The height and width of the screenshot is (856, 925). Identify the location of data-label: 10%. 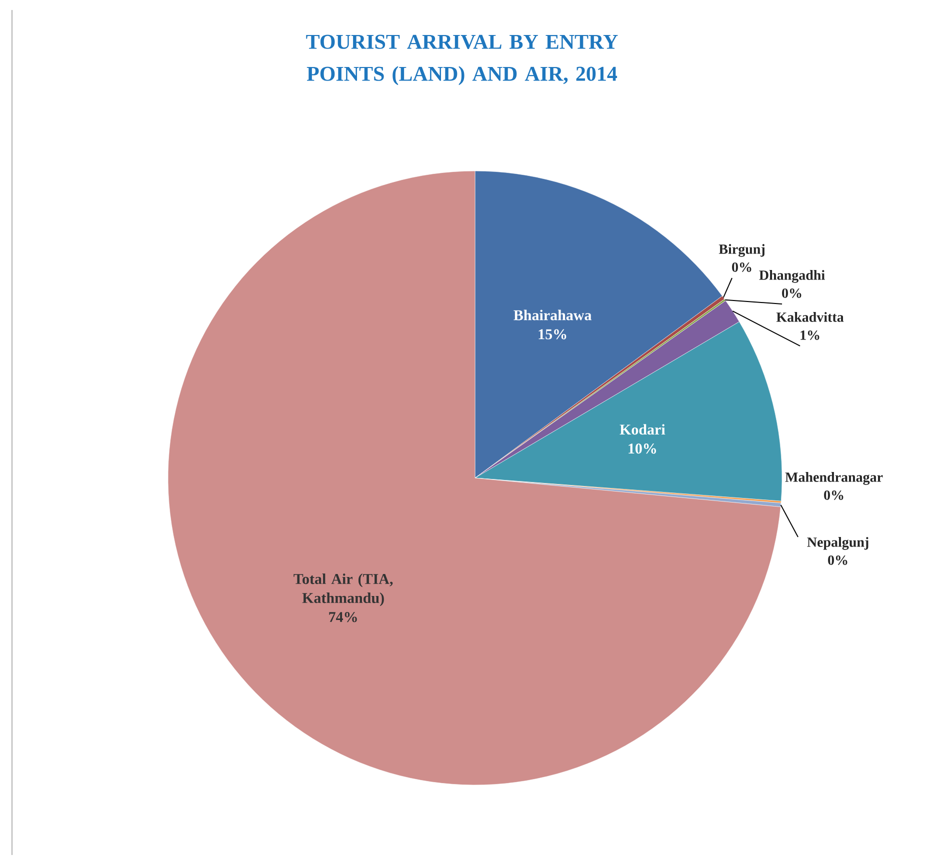
(642, 449).